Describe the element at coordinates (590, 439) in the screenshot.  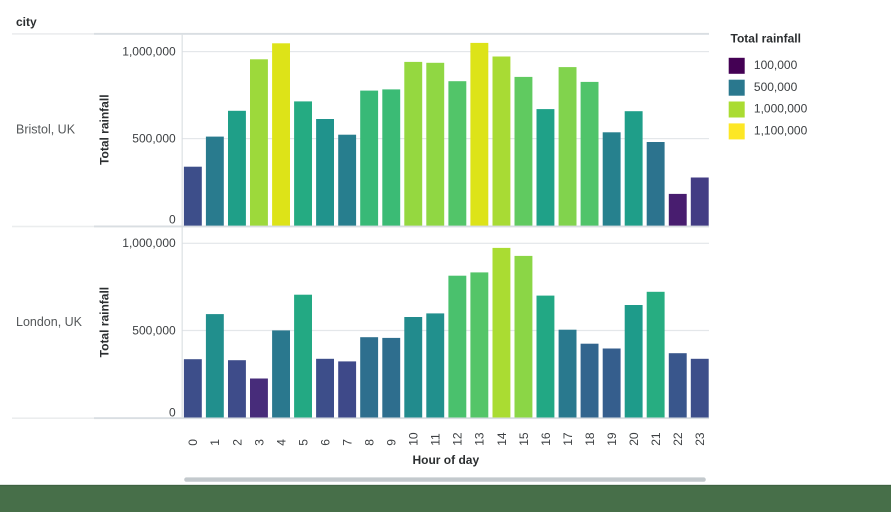
I see `svg-text: 18` at that location.